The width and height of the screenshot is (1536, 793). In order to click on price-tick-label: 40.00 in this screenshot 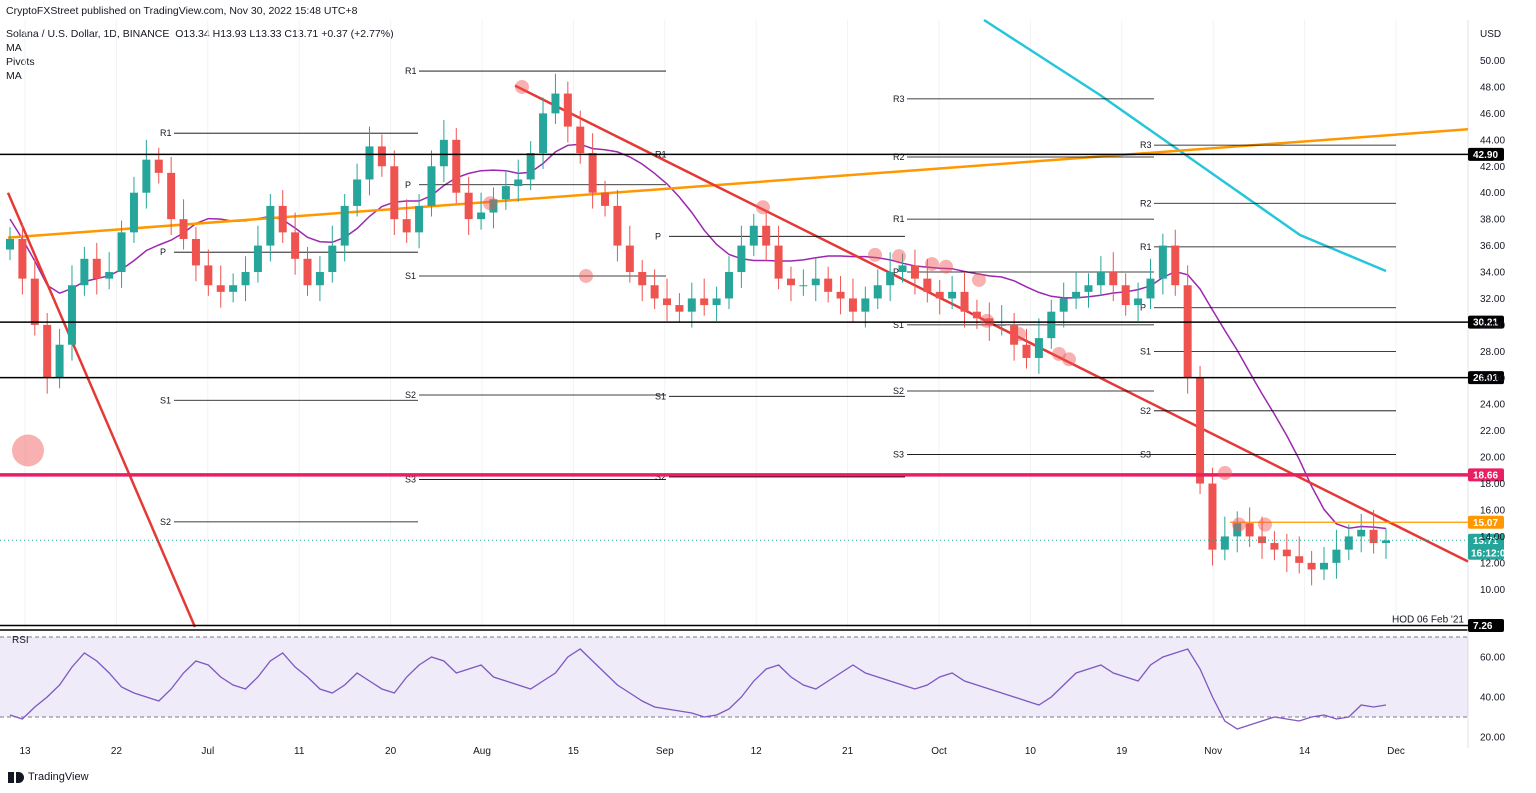, I will do `click(1492, 193)`.